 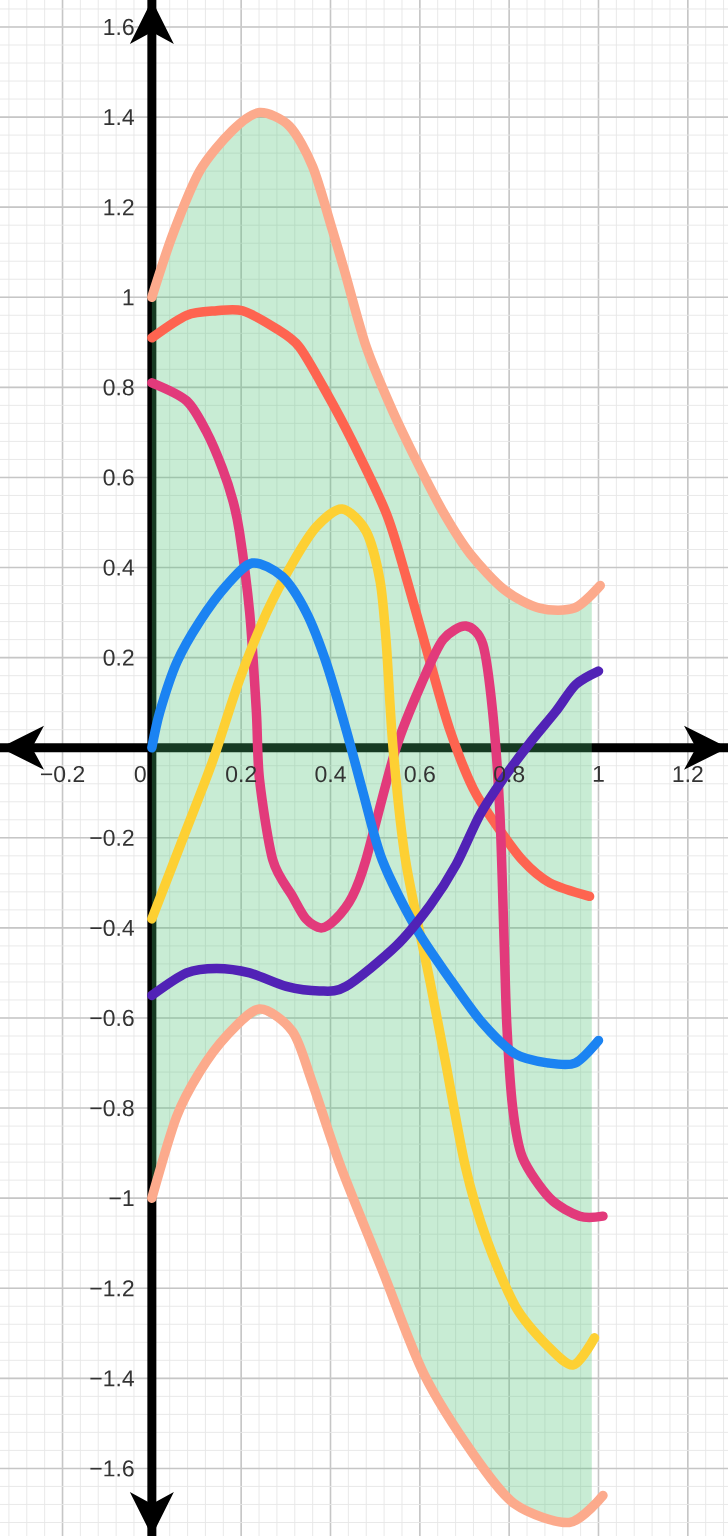 I want to click on y-tick-label: −0.8, so click(x=112, y=1108).